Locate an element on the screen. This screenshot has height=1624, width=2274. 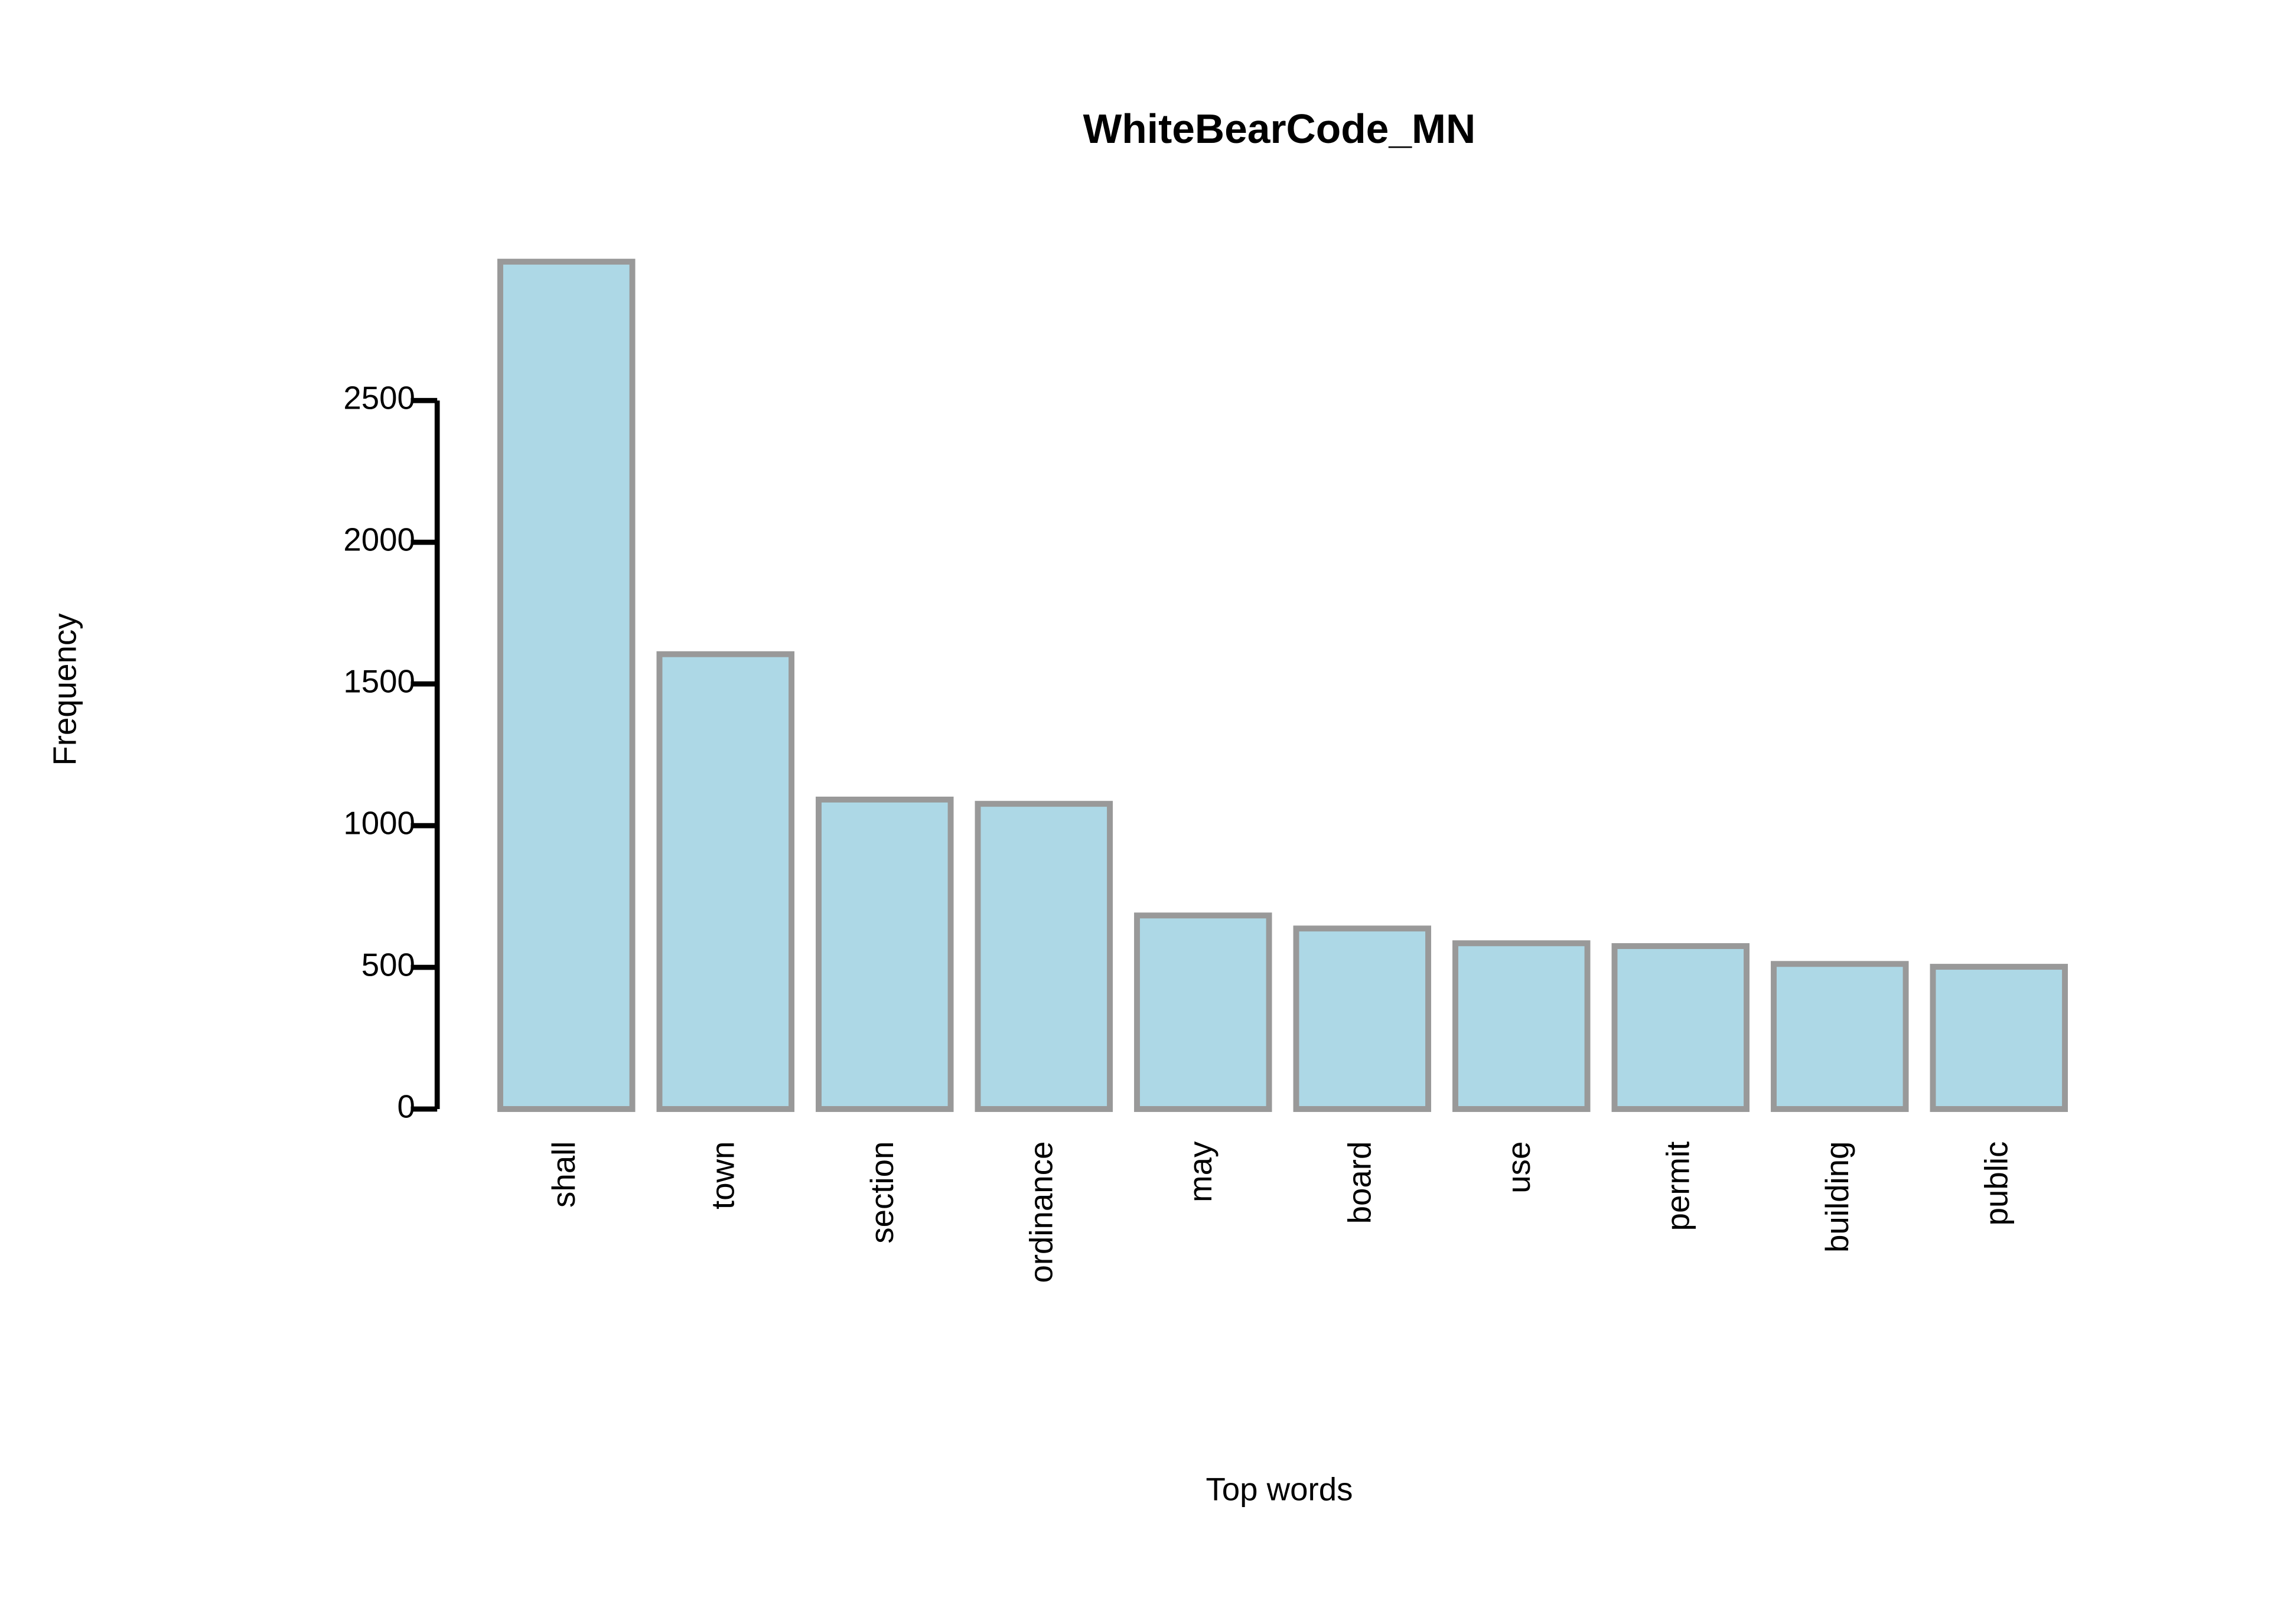
y-tick-label: 1500 is located at coordinates (379, 682).